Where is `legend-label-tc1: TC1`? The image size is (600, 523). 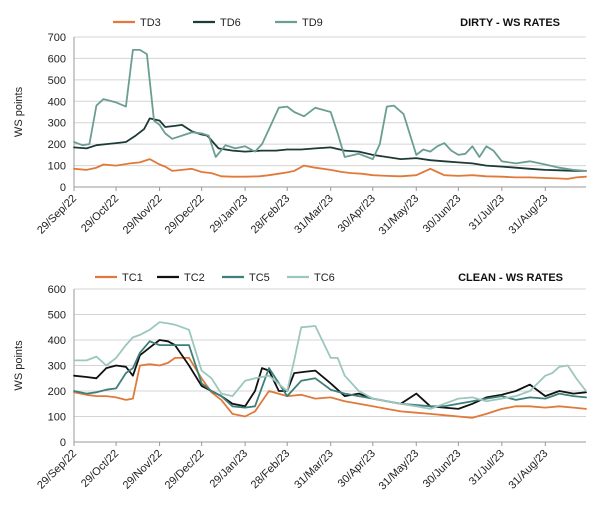
legend-label-tc1: TC1 is located at coordinates (132, 278).